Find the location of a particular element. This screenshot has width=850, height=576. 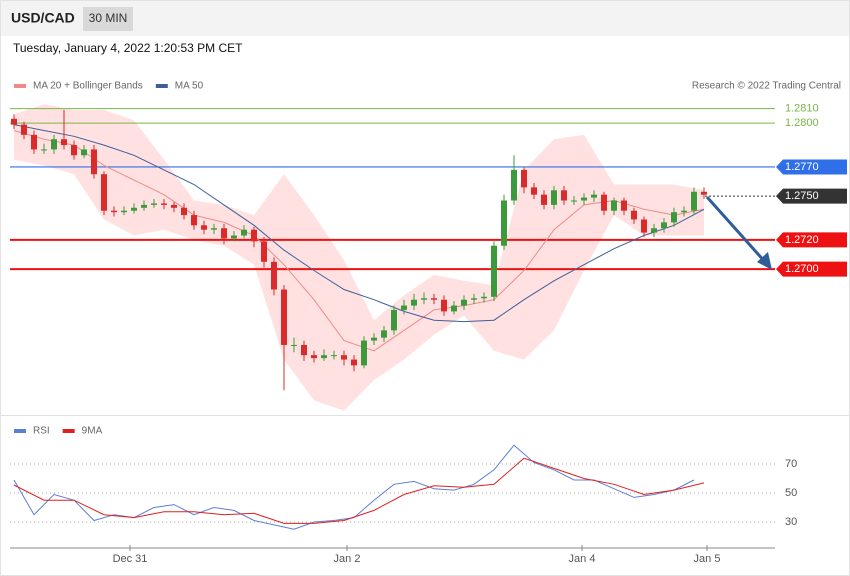

y-tick-label: 70 is located at coordinates (791, 464).